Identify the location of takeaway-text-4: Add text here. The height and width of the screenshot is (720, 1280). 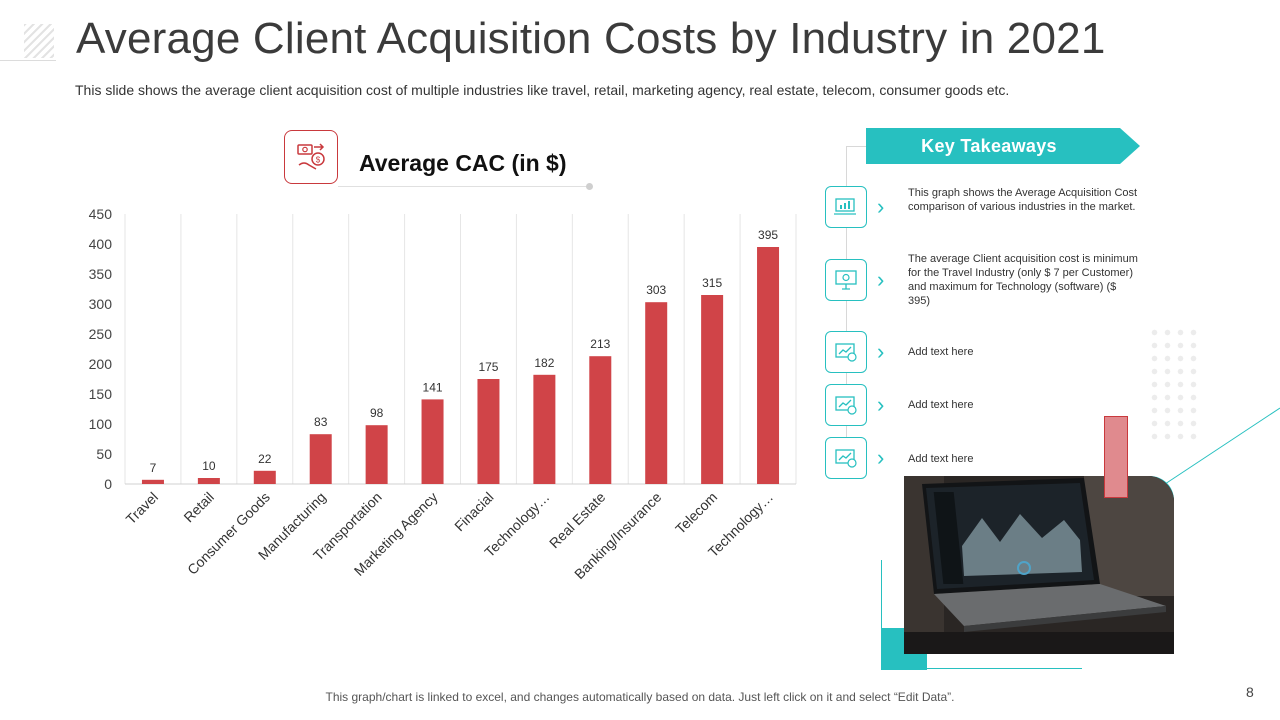
(941, 405).